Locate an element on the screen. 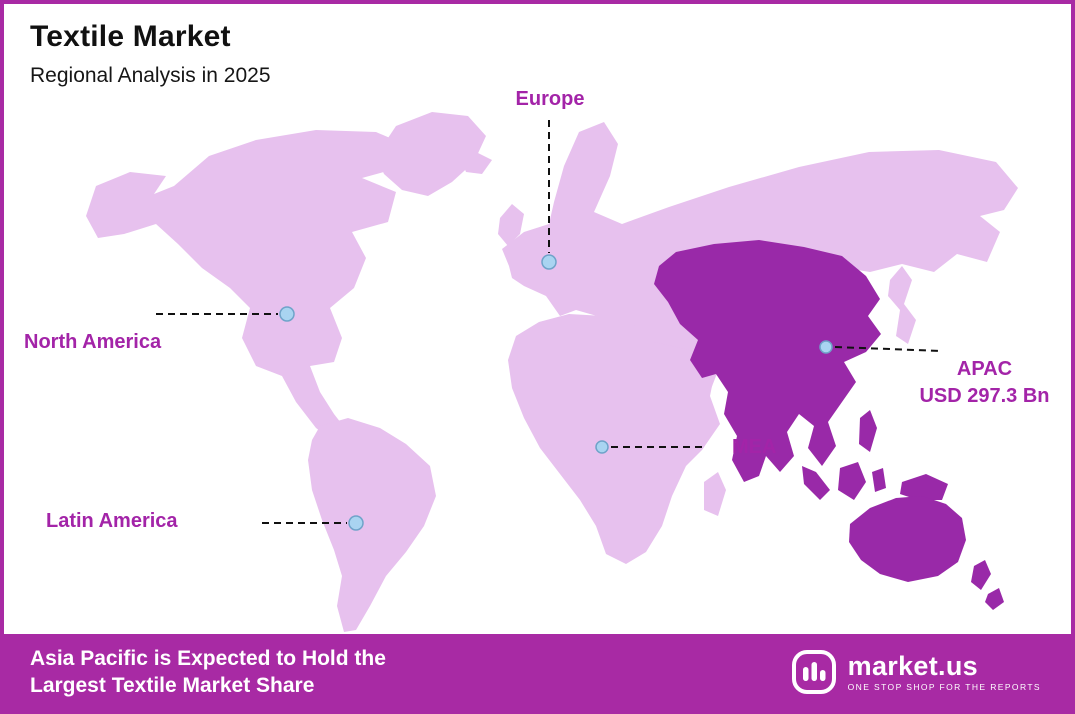 This screenshot has height=714, width=1075. marketus-logo: market.us ONE STOP SHOP FOR THE REPORTS is located at coordinates (916, 672).